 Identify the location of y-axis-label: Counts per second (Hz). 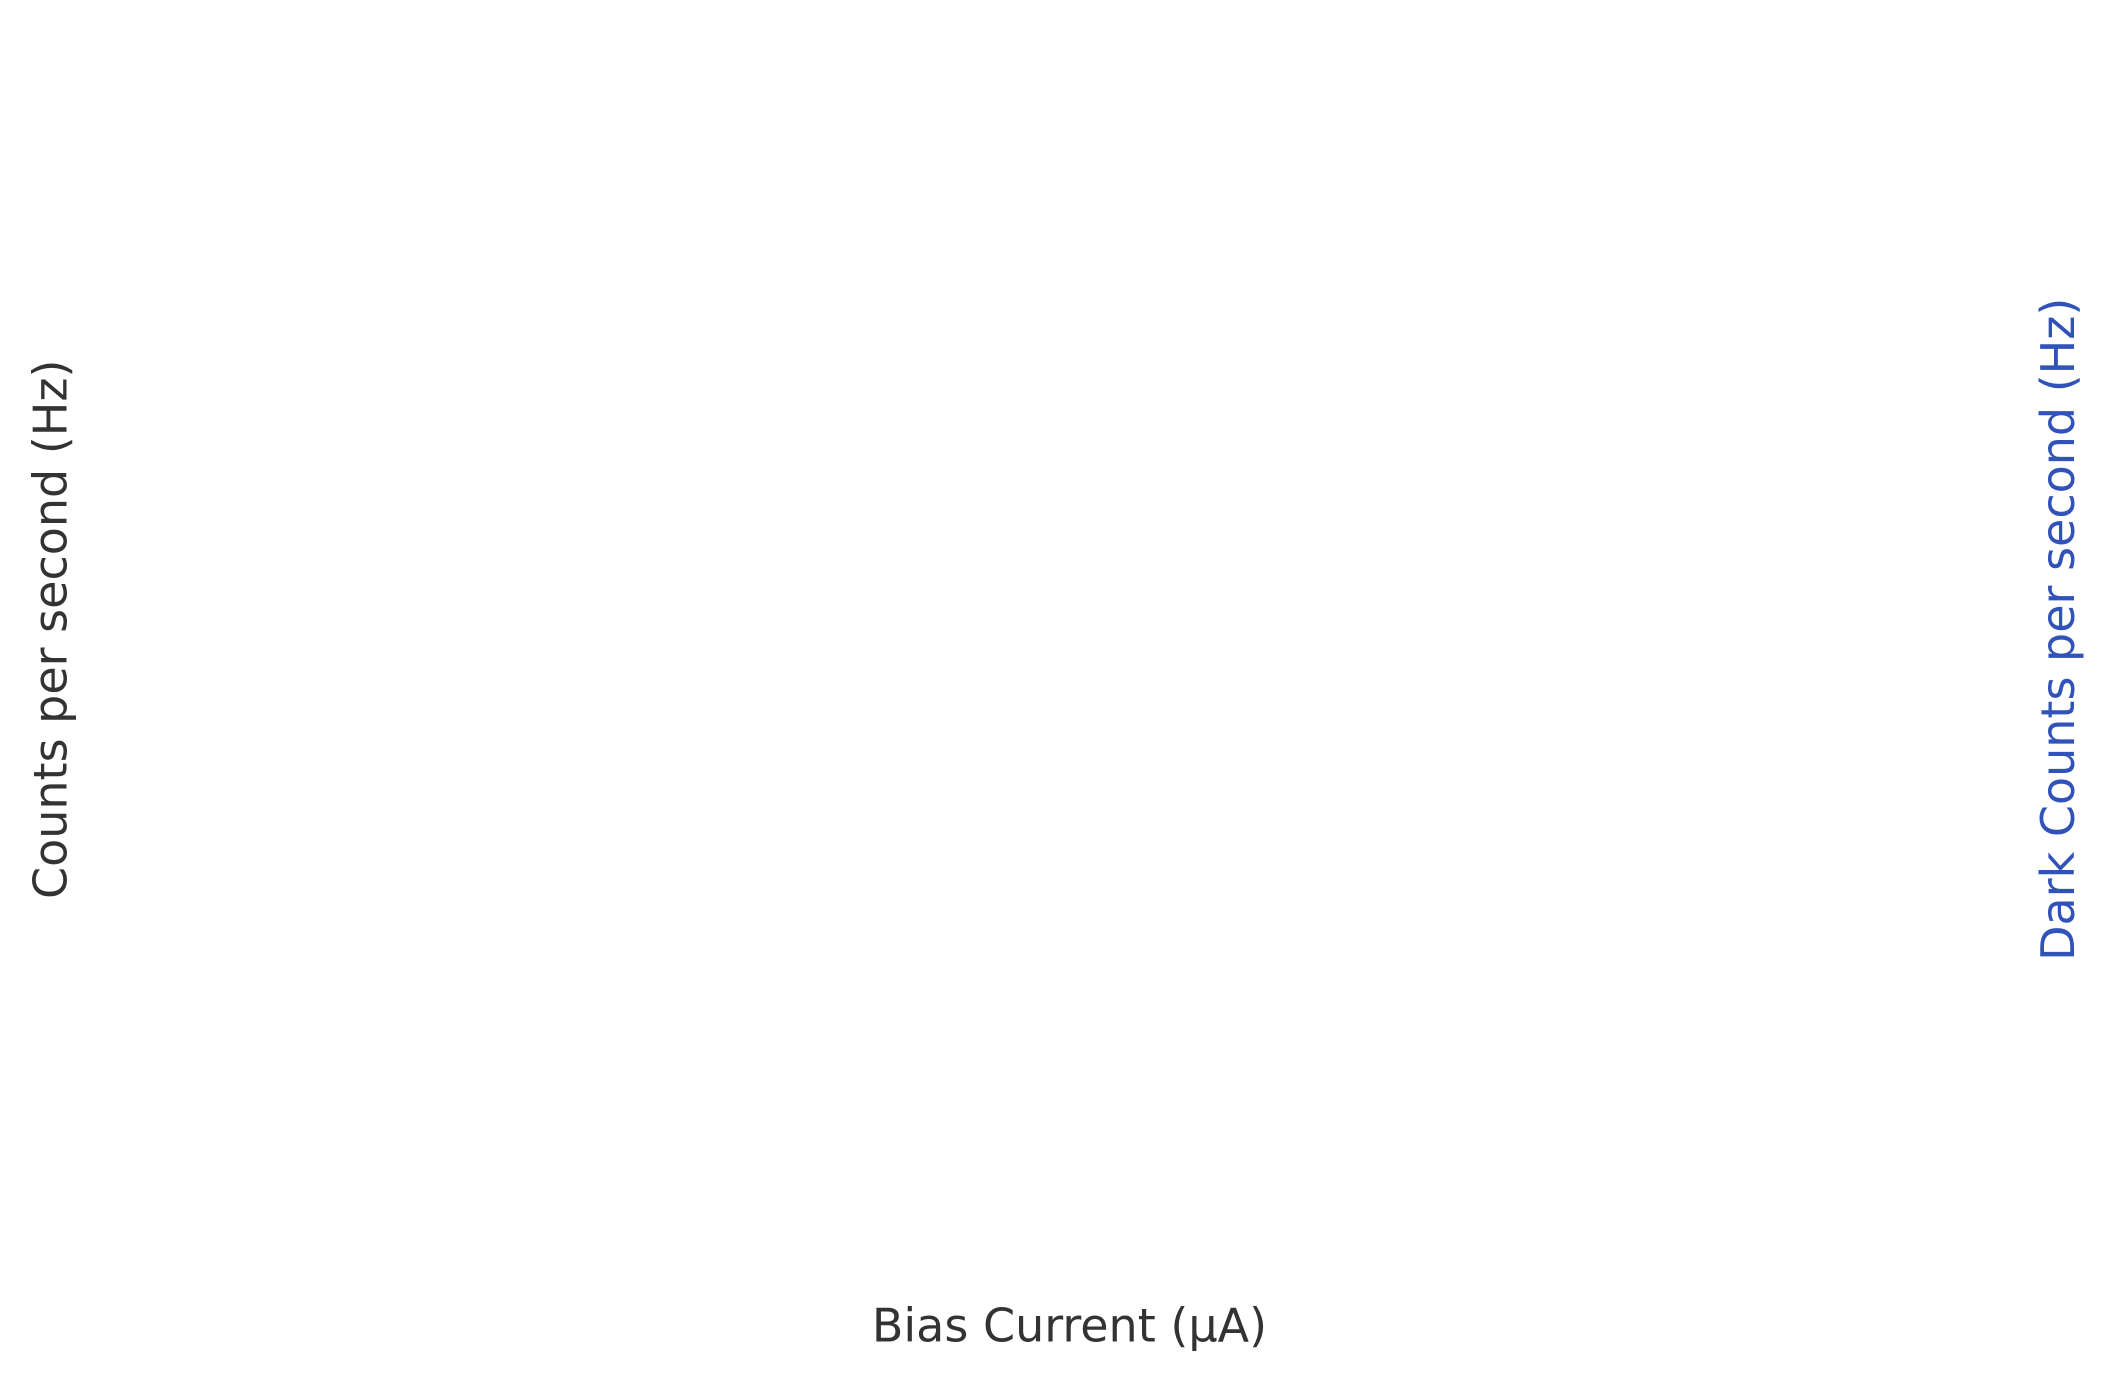
(51, 629).